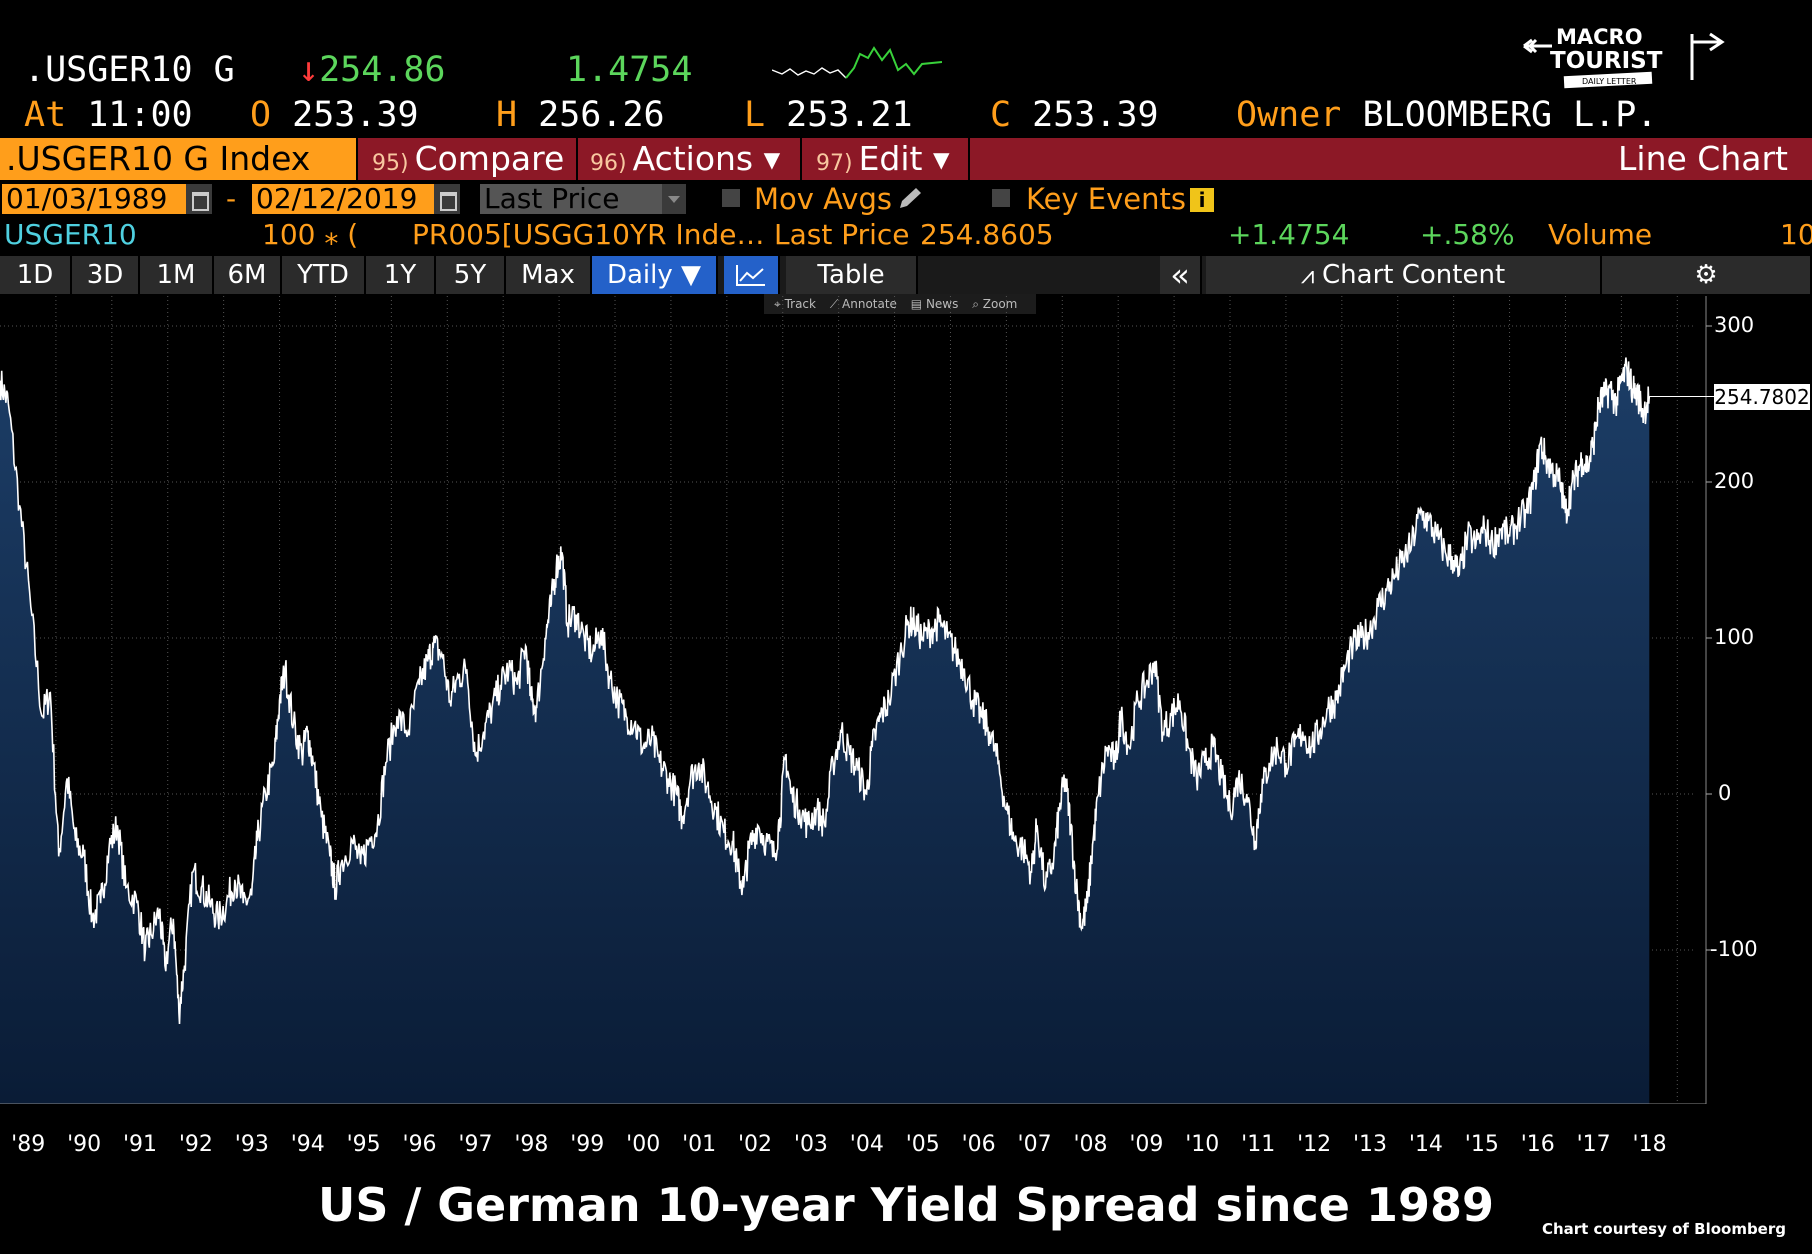 The image size is (1812, 1254). Describe the element at coordinates (108, 115) in the screenshot. I see `quote-line: At 11:00` at that location.